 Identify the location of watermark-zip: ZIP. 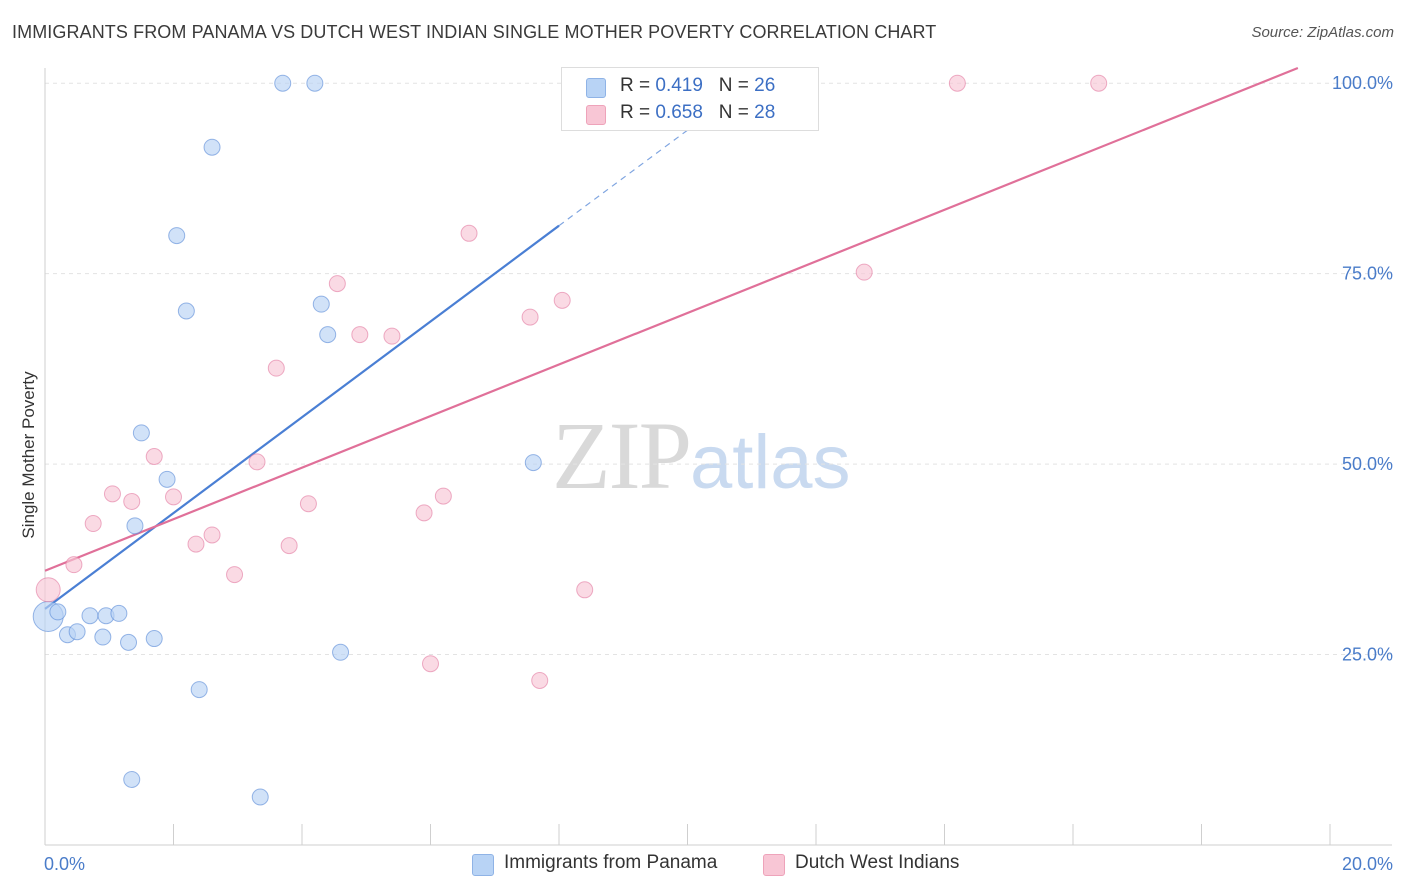
(622, 455).